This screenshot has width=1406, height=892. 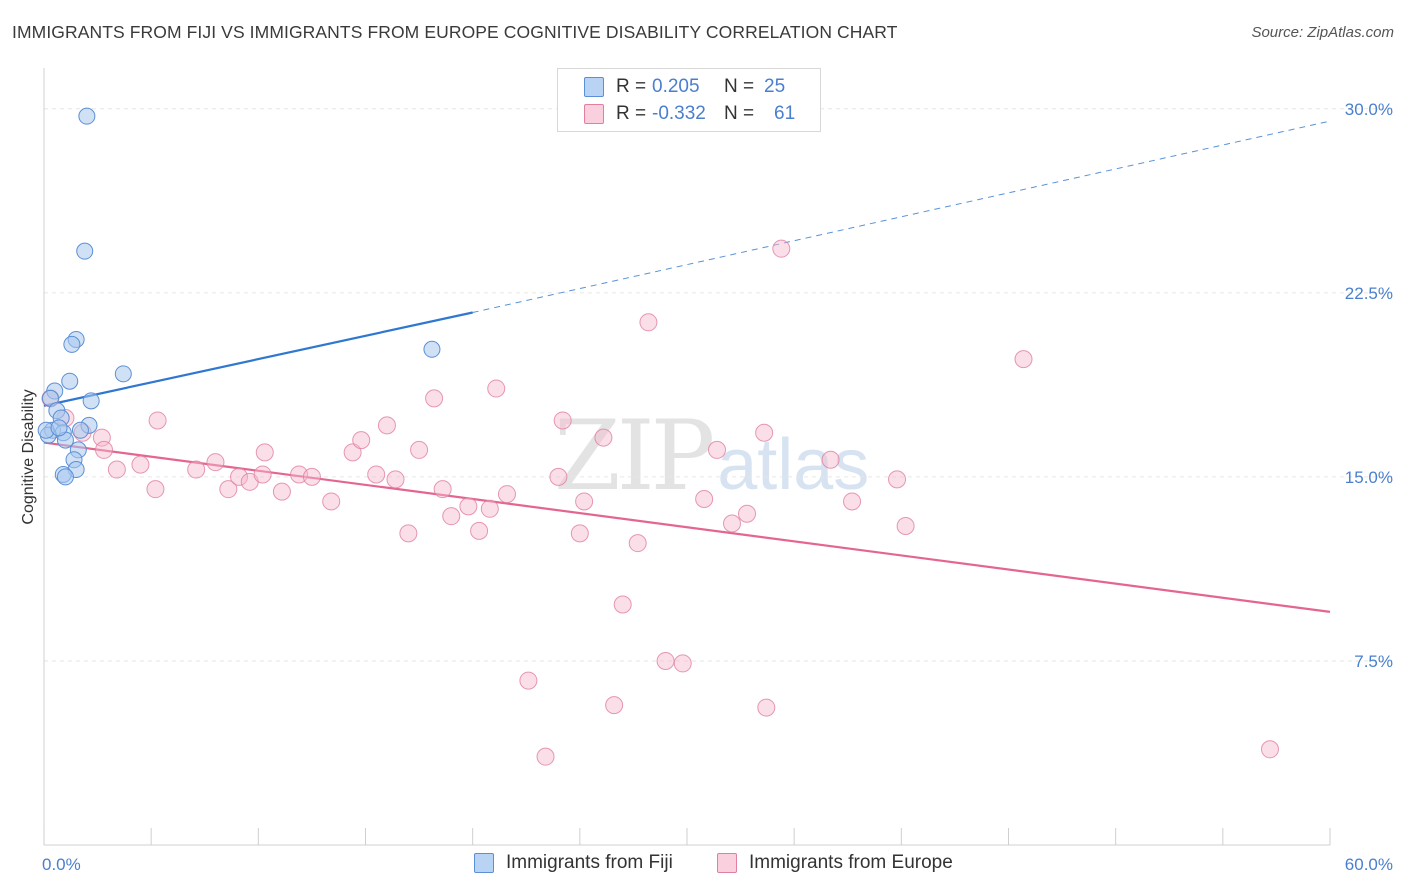 I want to click on legend-item-fiji: Immigrants from Fiji, so click(x=573, y=863).